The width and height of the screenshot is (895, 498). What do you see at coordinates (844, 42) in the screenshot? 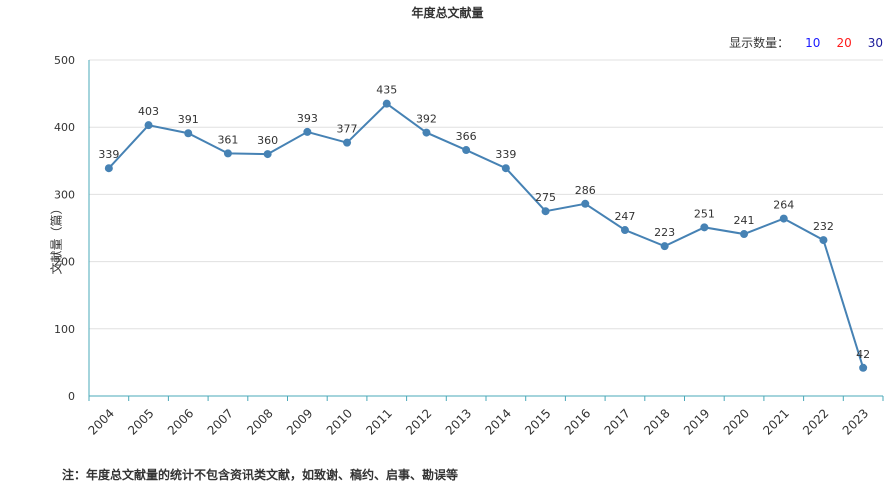
I see `display-count-20: 20` at bounding box center [844, 42].